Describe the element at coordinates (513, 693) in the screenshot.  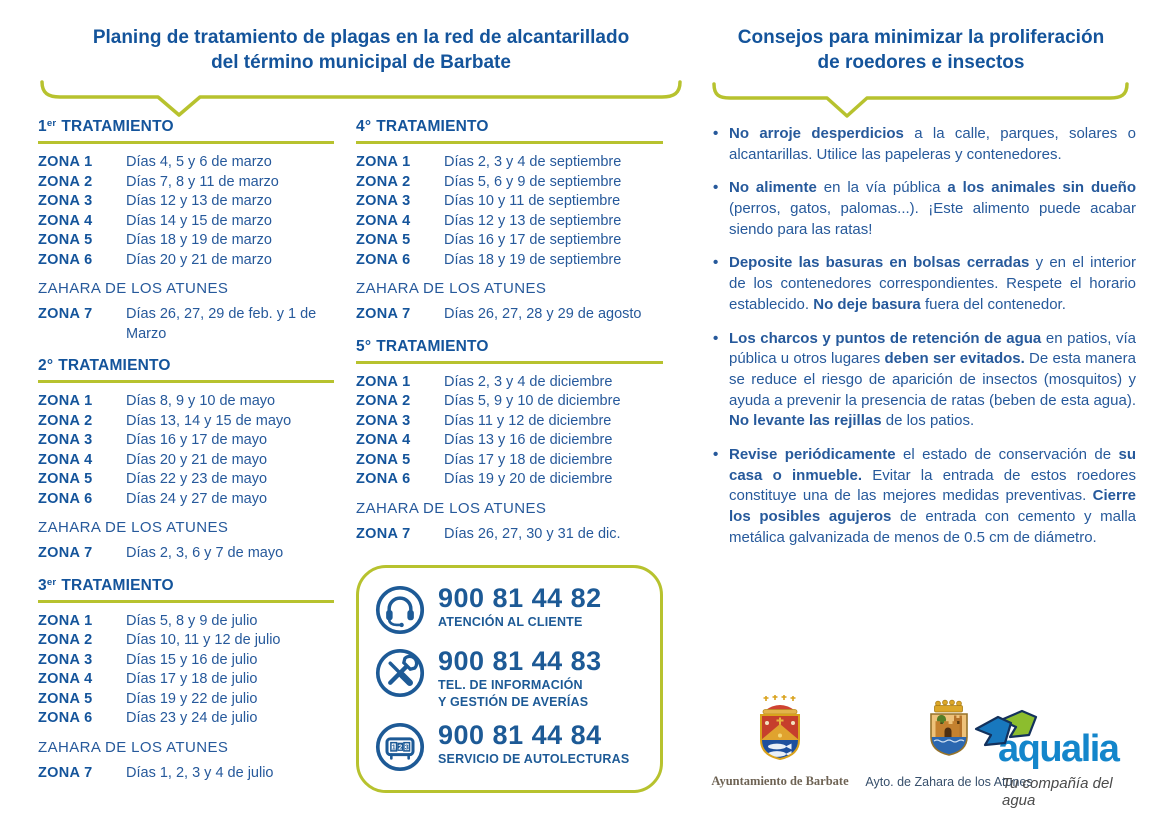
I see `phone-label: TEL. DE INFORMACIÓN Y GESTIÓN DE AVERÍAS` at that location.